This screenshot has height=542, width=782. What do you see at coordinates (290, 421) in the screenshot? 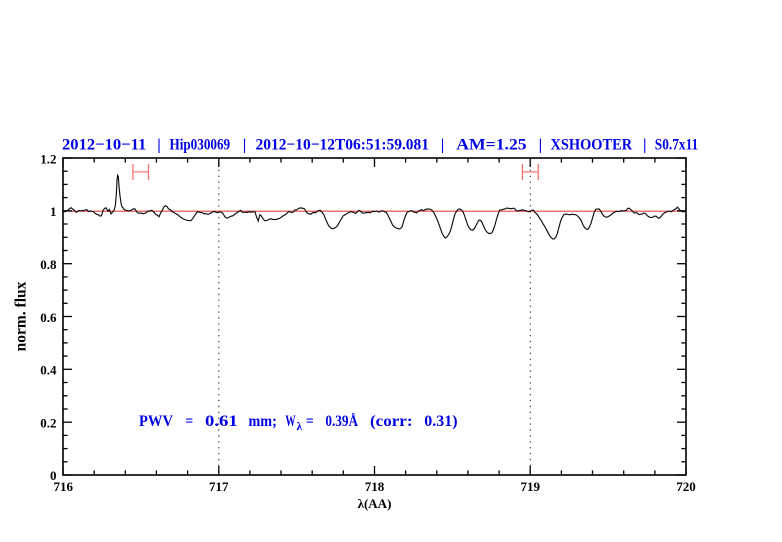
I see `svg-text: W` at bounding box center [290, 421].